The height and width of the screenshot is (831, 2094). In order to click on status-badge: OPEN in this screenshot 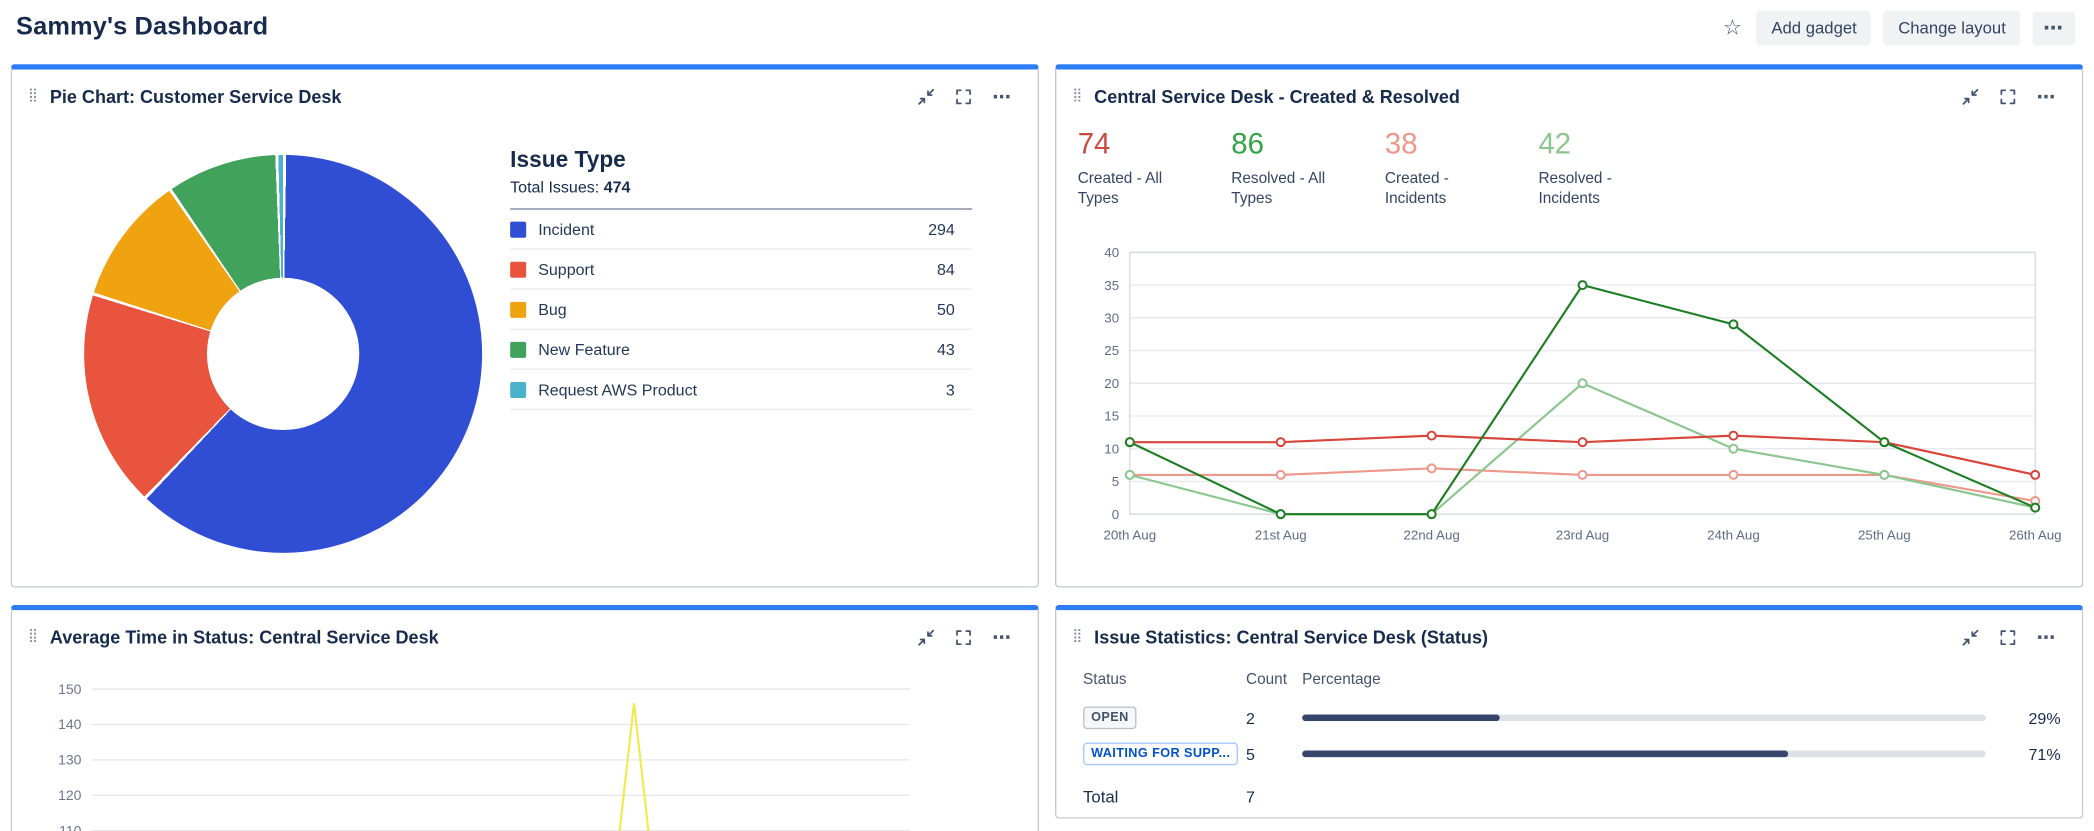, I will do `click(1110, 718)`.